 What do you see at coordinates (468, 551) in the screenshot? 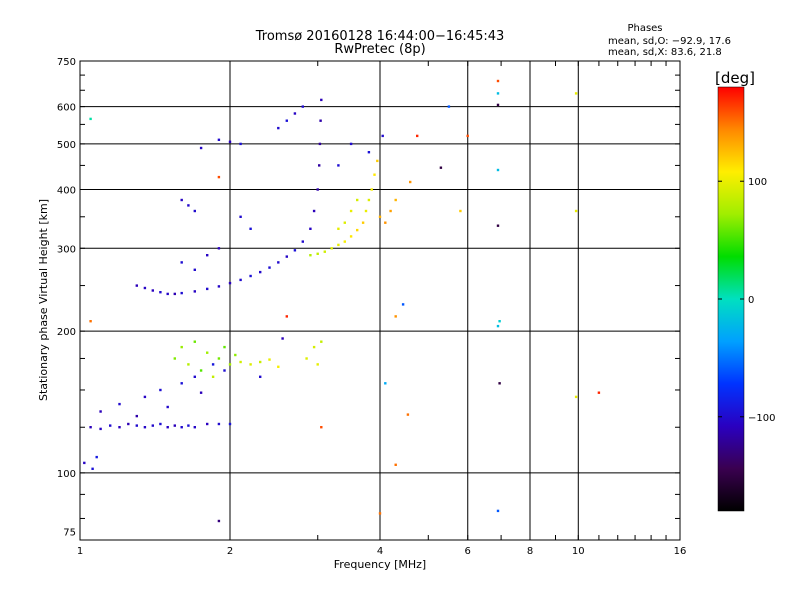
I see `x-tick-label: 6` at bounding box center [468, 551].